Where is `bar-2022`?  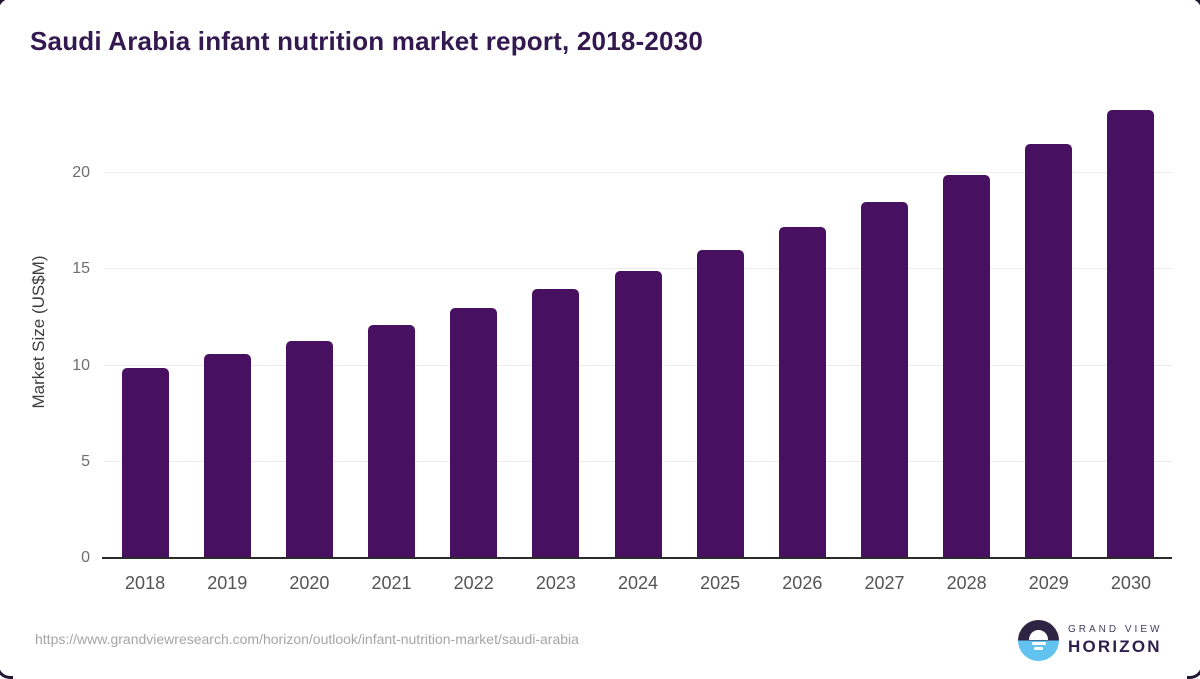 bar-2022 is located at coordinates (474, 432).